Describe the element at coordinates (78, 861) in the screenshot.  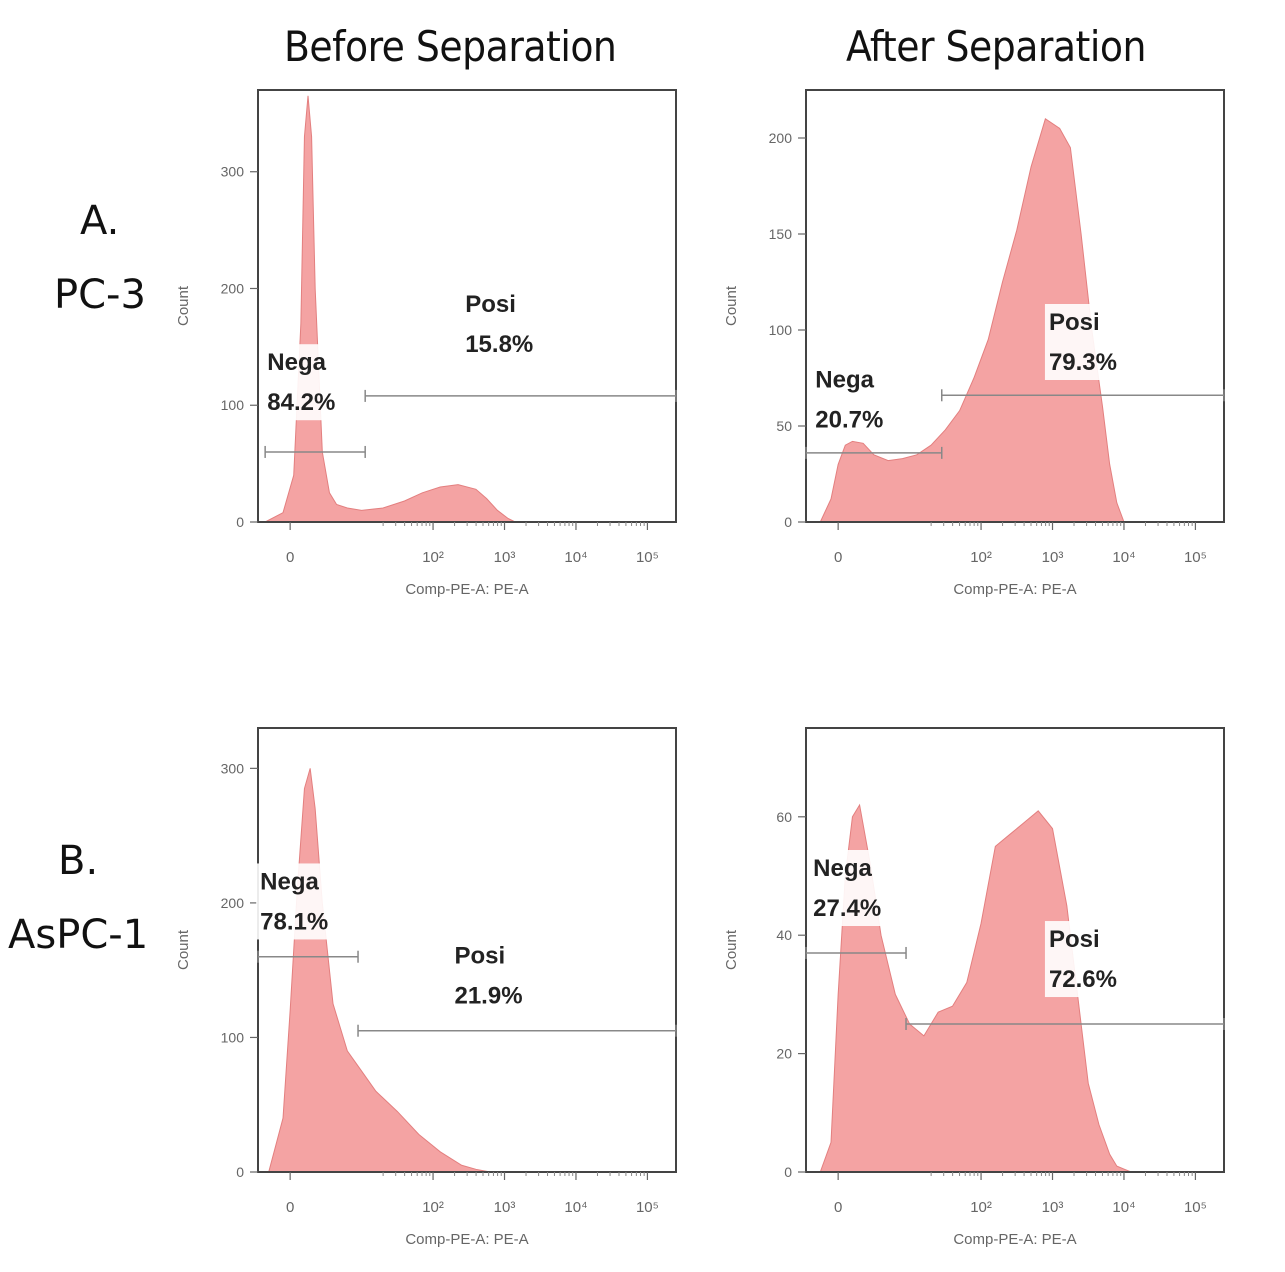
I see `row-letter-b: B.` at that location.